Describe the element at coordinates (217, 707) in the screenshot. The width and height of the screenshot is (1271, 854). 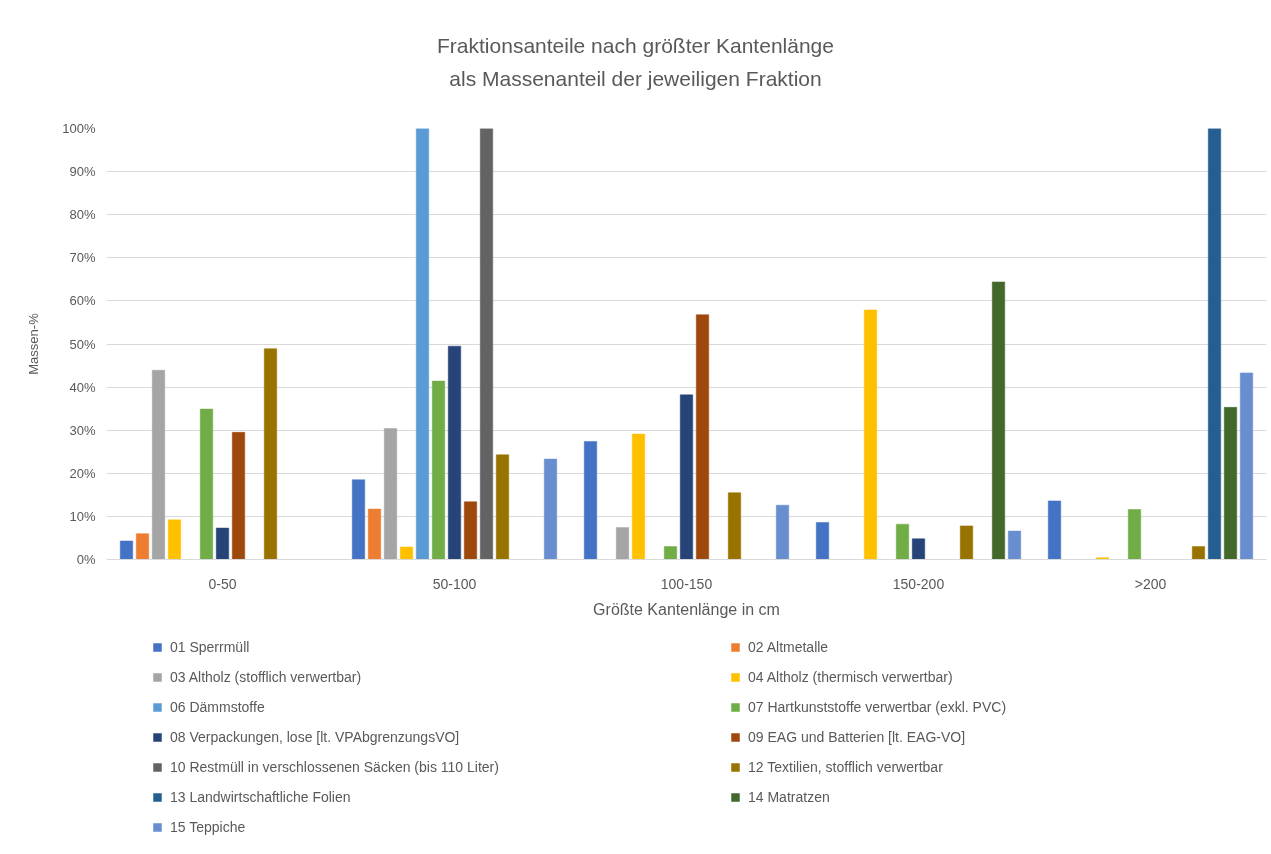
I see `legend-label: 06 Dämmstoffe` at that location.